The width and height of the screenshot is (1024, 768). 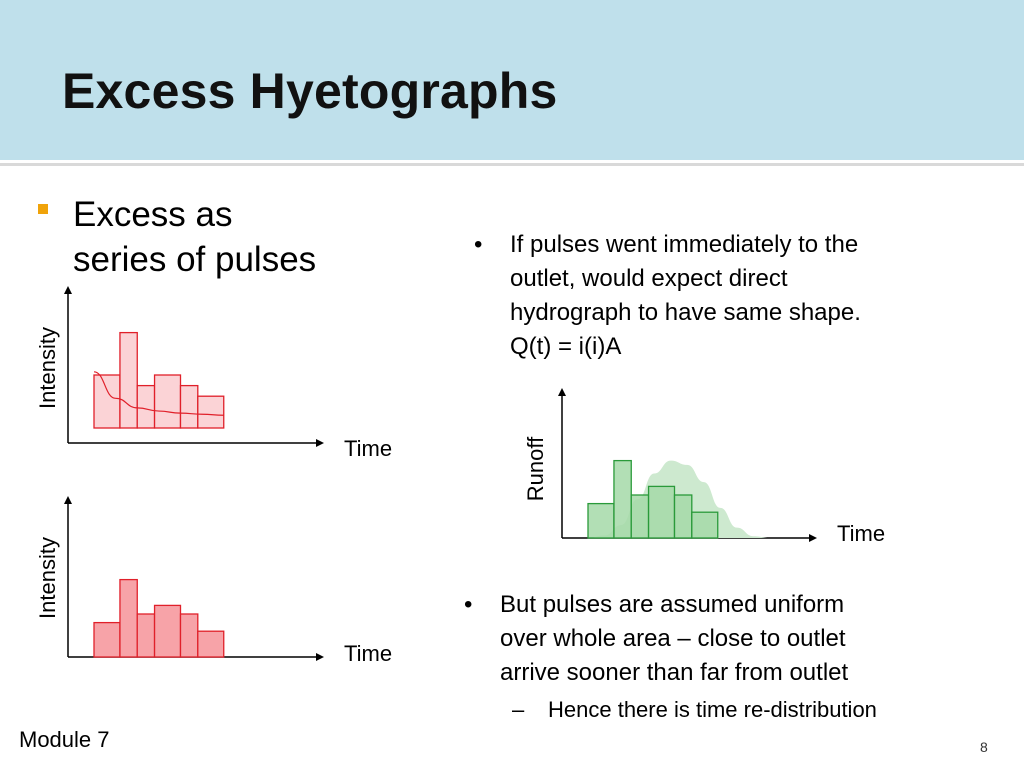 I want to click on title-divider, so click(x=512, y=161).